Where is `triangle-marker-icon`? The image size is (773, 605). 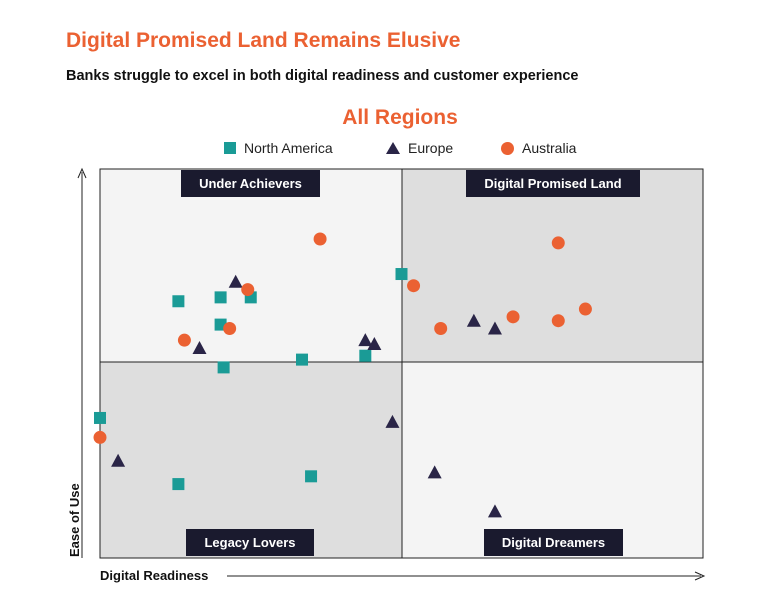 triangle-marker-icon is located at coordinates (393, 148).